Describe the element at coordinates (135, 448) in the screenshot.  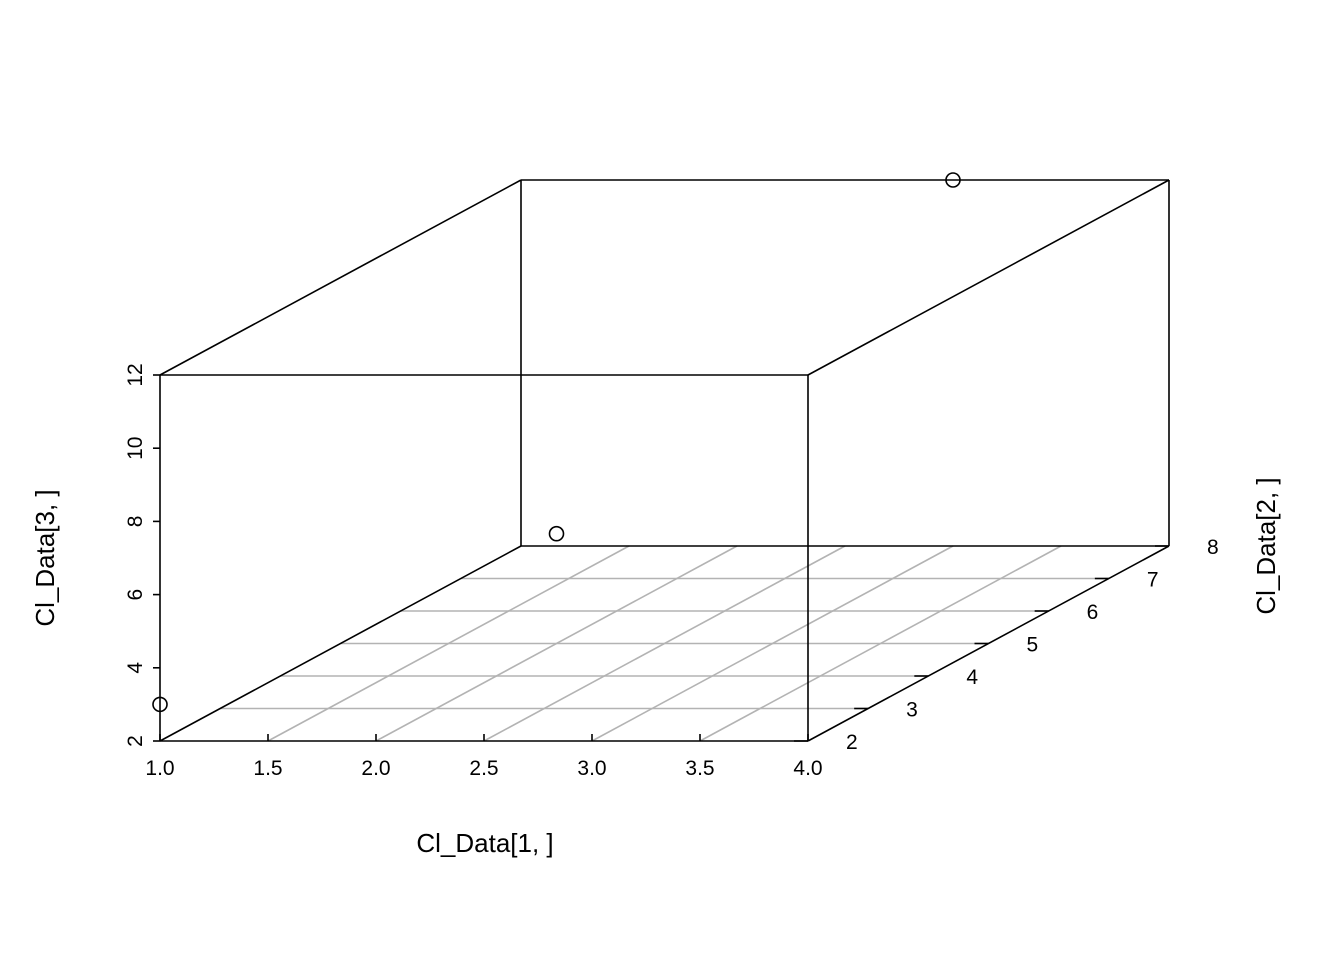
I see `z-tick-label: 10` at that location.